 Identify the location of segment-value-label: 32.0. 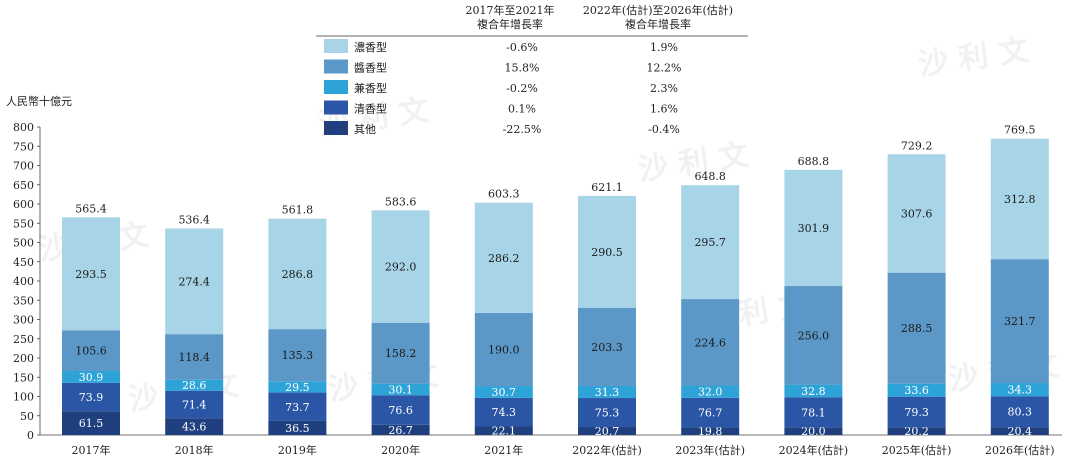
(710, 392).